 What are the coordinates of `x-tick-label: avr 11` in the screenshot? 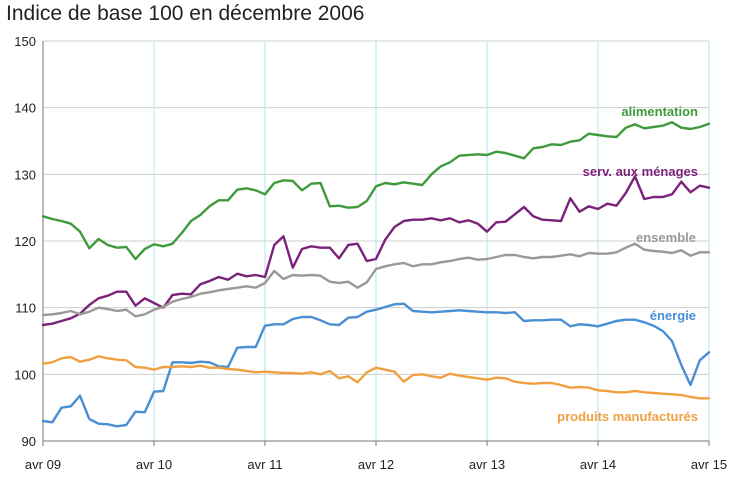 It's located at (264, 464).